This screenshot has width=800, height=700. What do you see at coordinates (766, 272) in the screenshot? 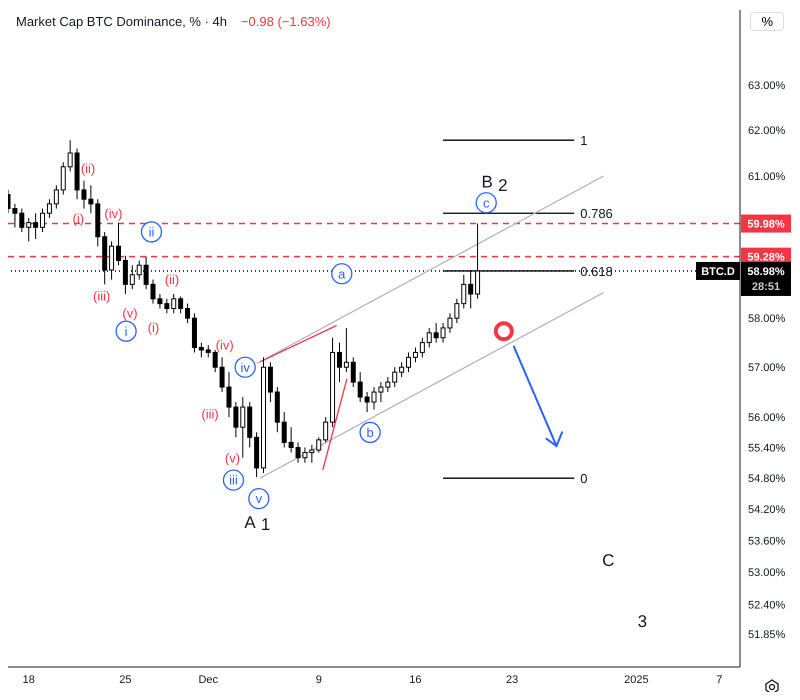
I see `text: 58.98%` at bounding box center [766, 272].